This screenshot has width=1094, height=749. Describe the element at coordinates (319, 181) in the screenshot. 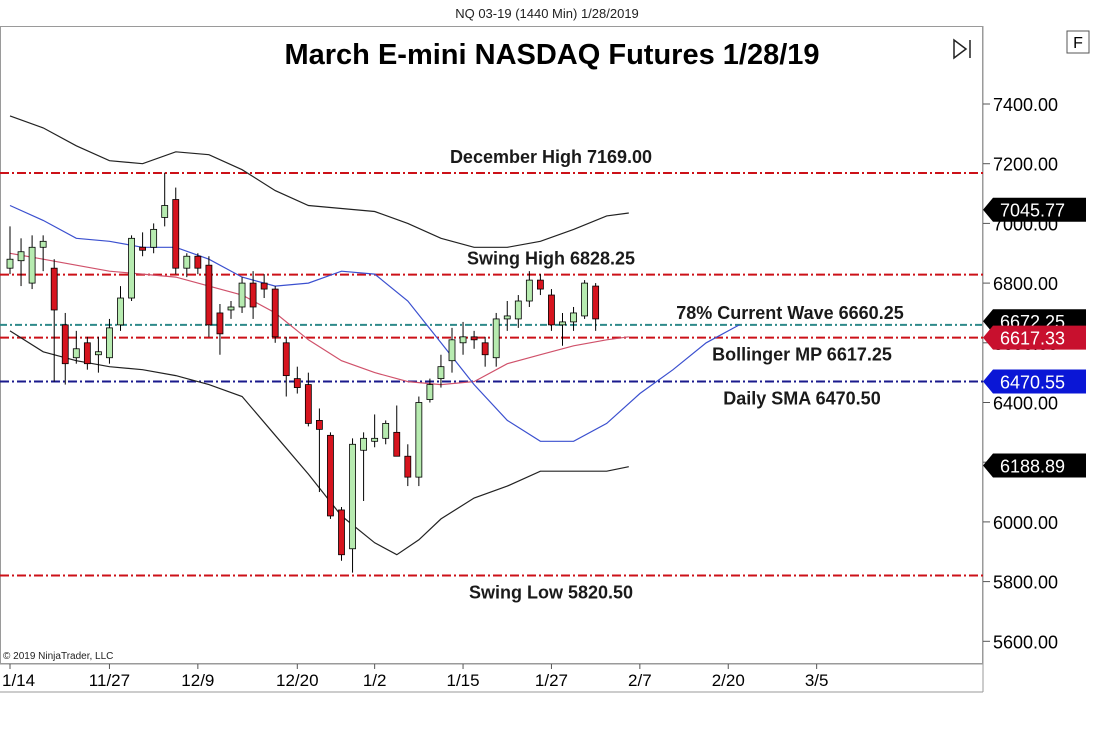

I see `bollinger-upper-line` at that location.